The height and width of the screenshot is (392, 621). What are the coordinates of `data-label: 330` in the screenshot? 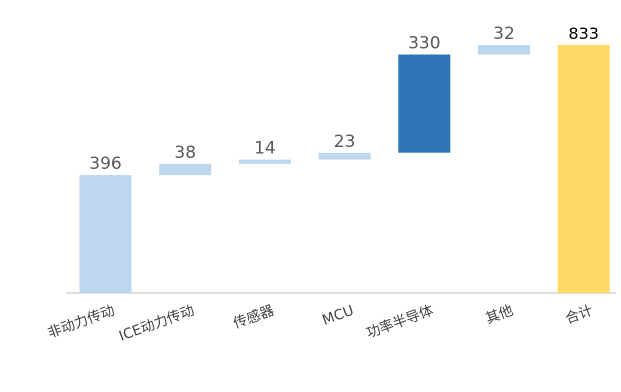 It's located at (424, 44).